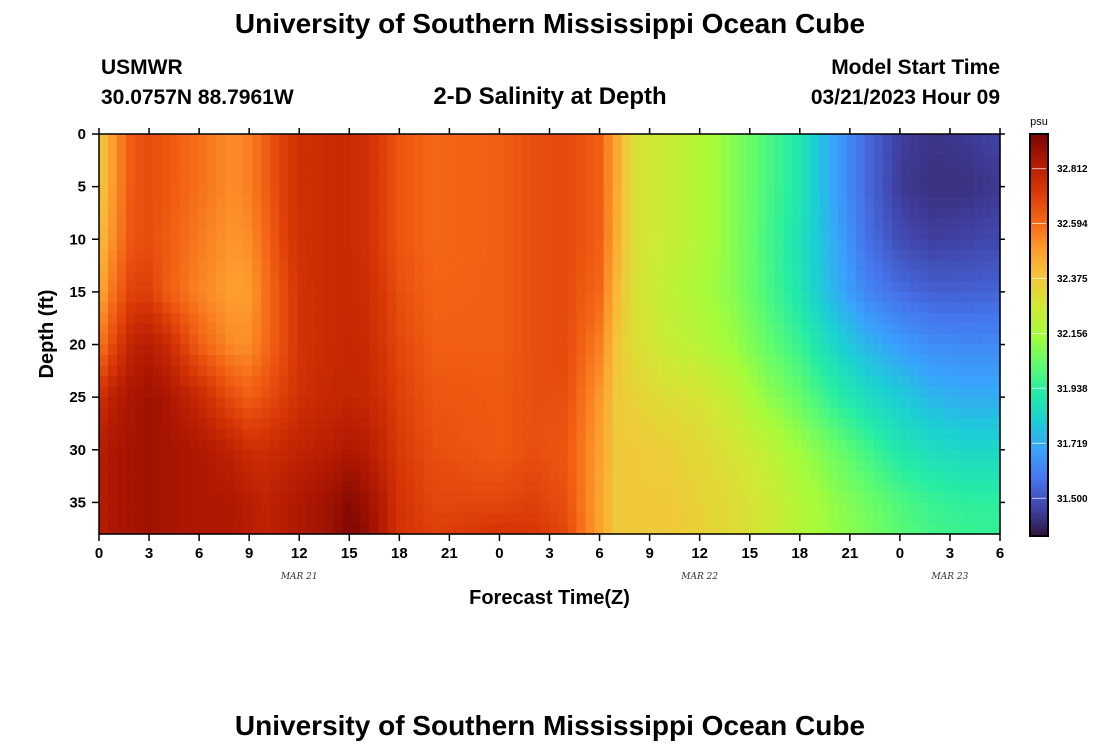  Describe the element at coordinates (47, 334) in the screenshot. I see `y-axis-title: Depth (ft)` at that location.